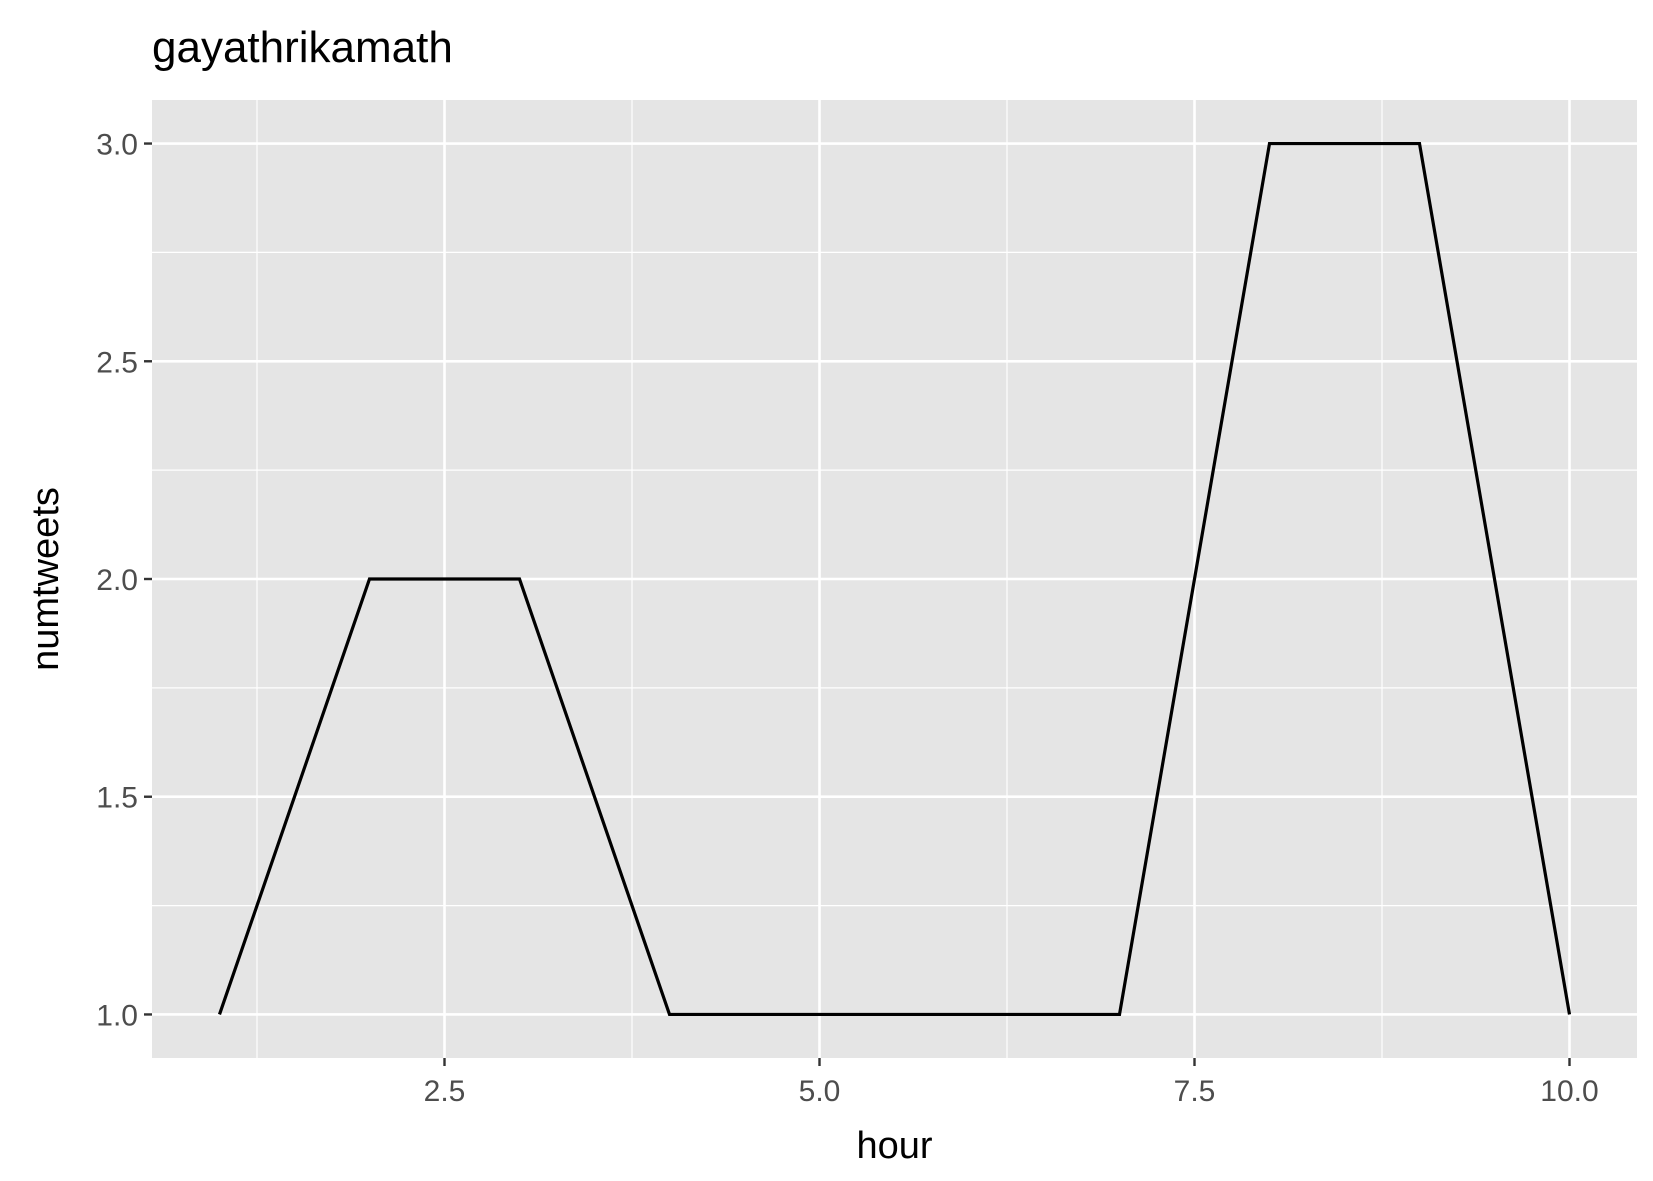 The width and height of the screenshot is (1653, 1181). What do you see at coordinates (445, 1091) in the screenshot?
I see `x-tick-label: 2.5` at bounding box center [445, 1091].